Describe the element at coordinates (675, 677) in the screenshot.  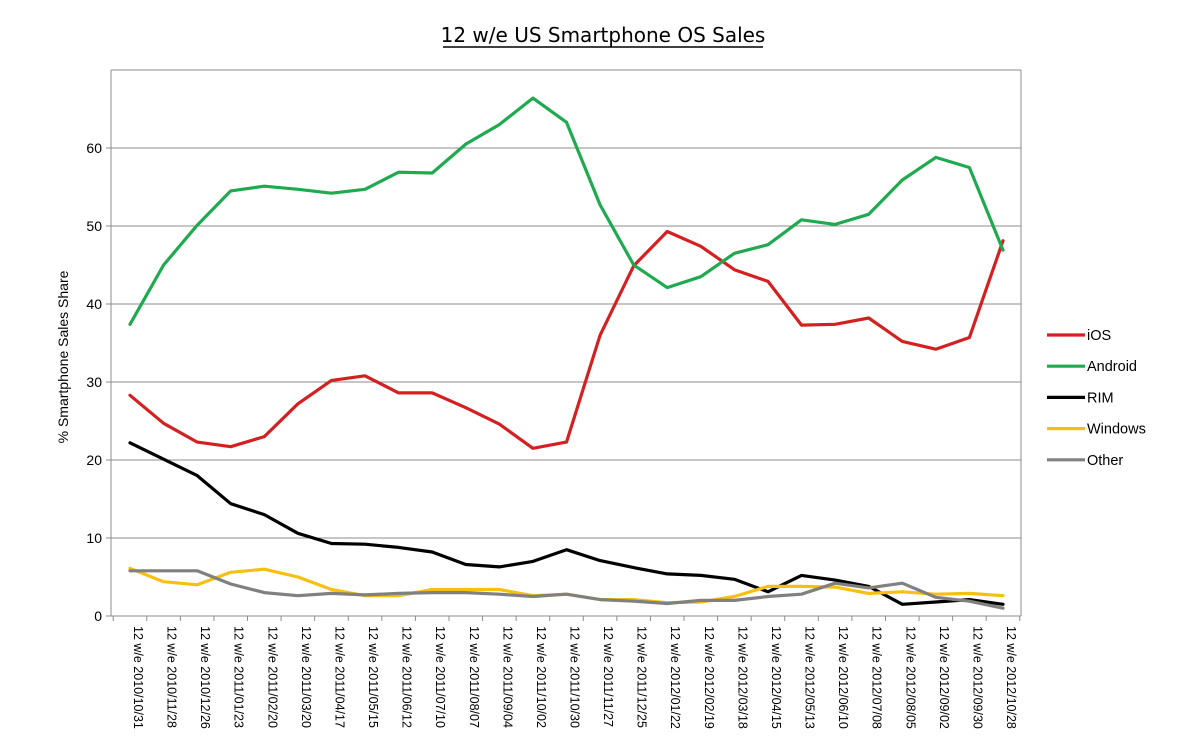
I see `x-tick-label: 12 w/e 2012/01/22` at that location.